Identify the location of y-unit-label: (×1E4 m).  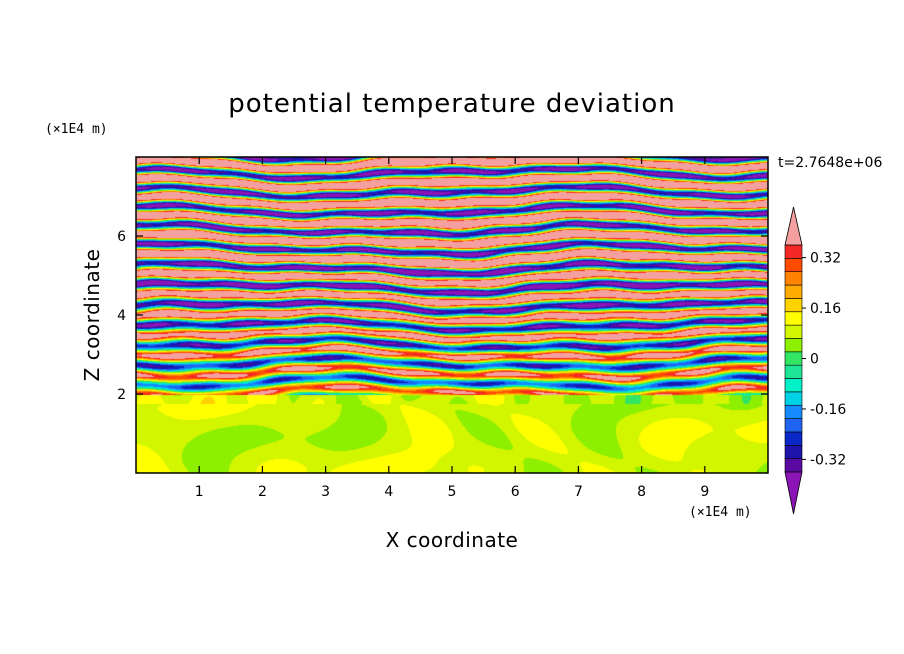
(76, 129).